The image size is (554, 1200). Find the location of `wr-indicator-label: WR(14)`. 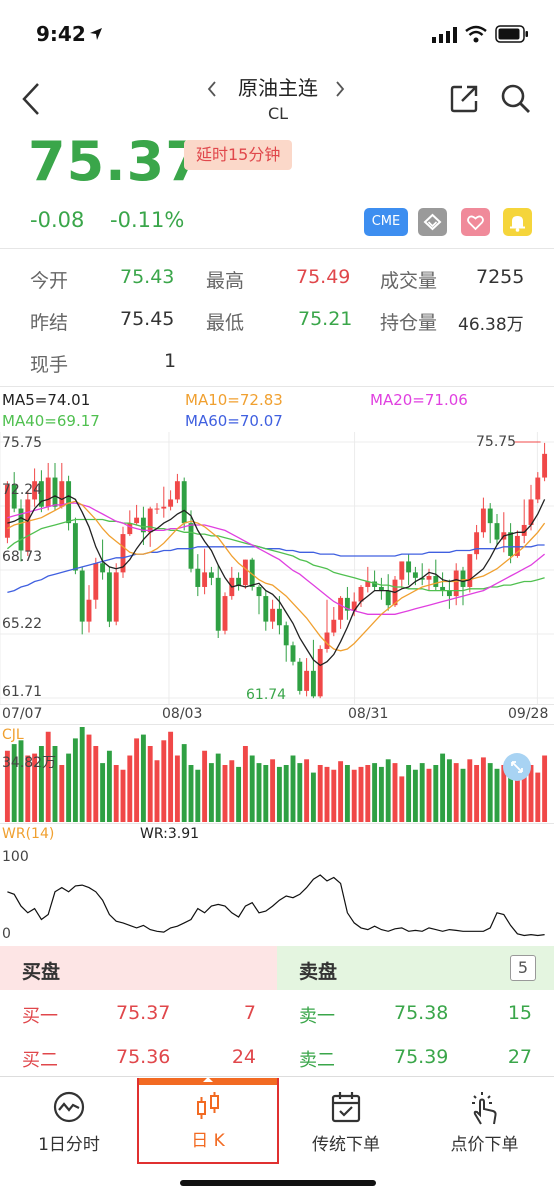

wr-indicator-label: WR(14) is located at coordinates (28, 834).